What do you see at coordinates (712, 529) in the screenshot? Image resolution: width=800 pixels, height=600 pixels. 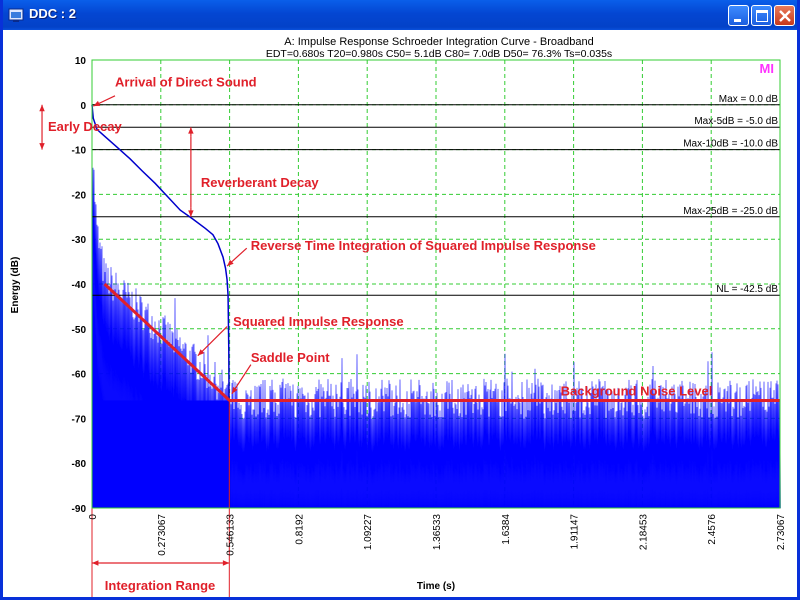 I see `x-tick-label: 2.4576` at bounding box center [712, 529].